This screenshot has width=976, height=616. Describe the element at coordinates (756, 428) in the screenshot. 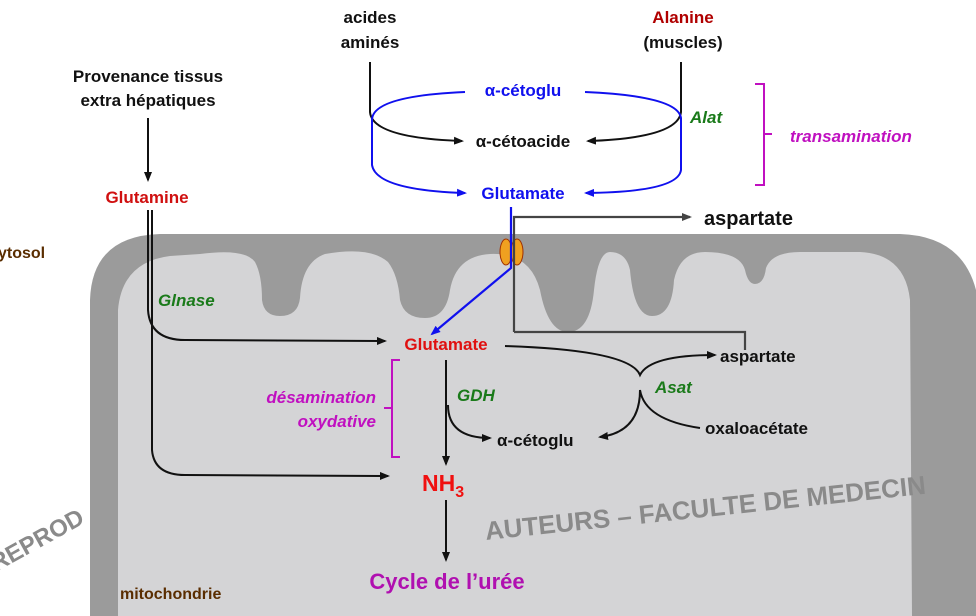

I see `oxaloacetate-label: oxaloacétate` at that location.